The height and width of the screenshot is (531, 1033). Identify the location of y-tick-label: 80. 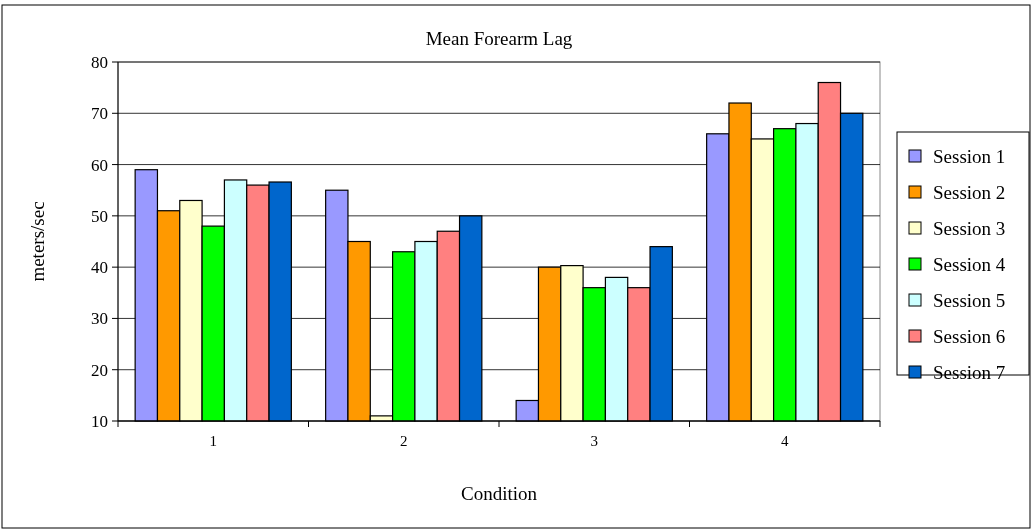
(99, 62).